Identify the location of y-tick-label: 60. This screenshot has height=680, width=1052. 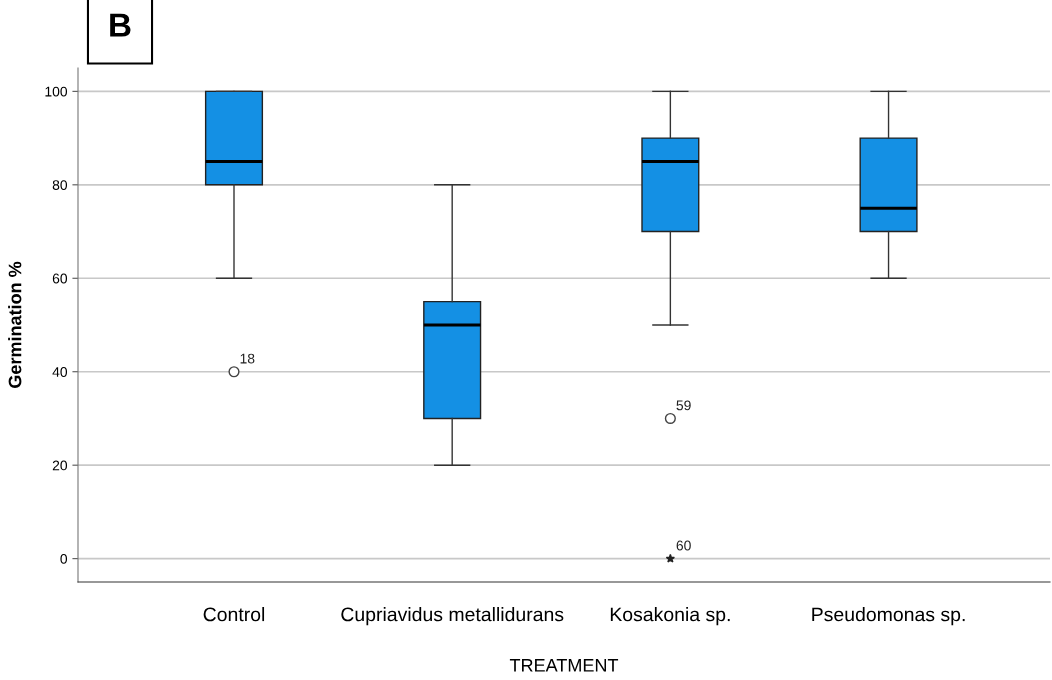
(60, 278).